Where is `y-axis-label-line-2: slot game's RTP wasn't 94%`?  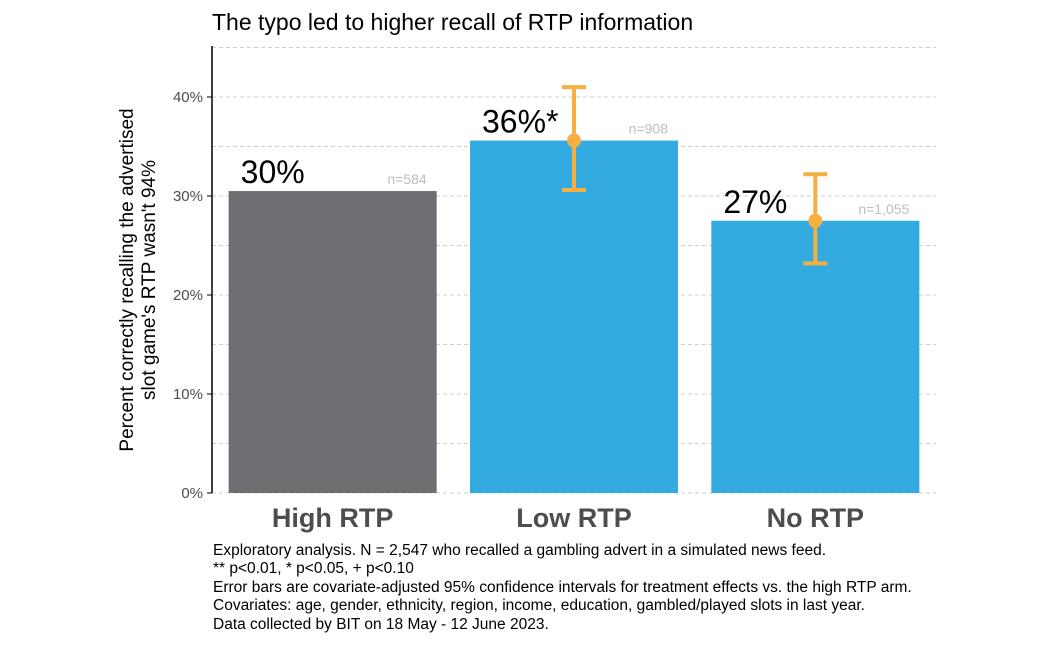 y-axis-label-line-2: slot game's RTP wasn't 94% is located at coordinates (149, 280).